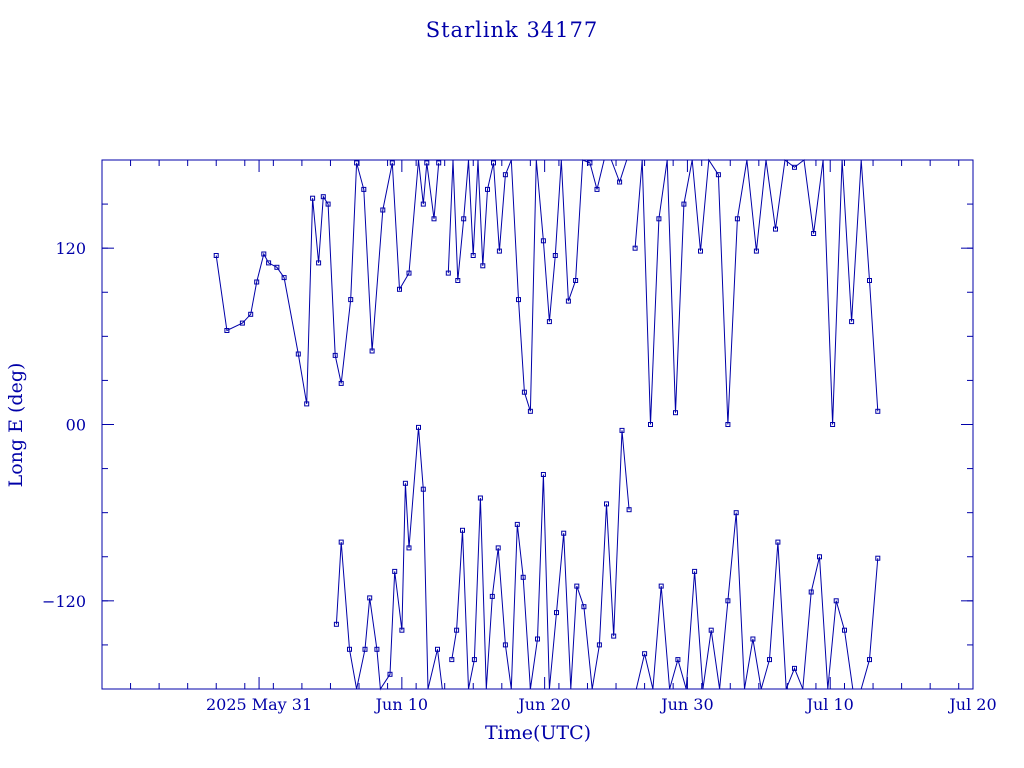  I want to click on x-tick-label: Jul 10, so click(829, 704).